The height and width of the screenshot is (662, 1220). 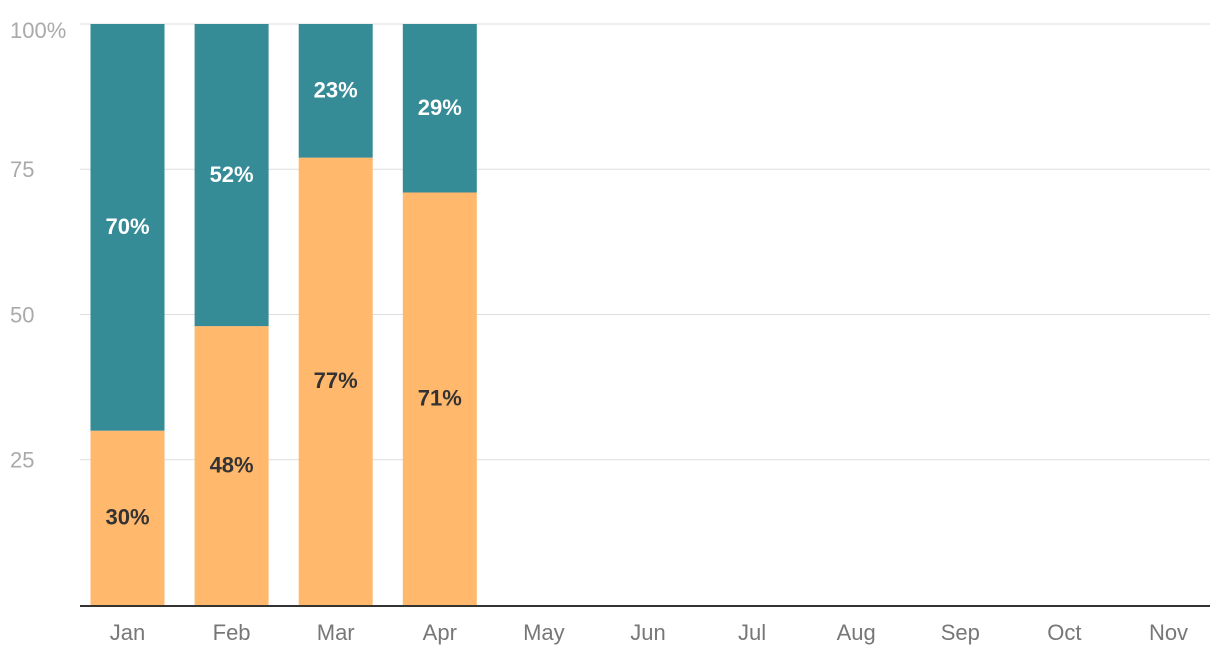 I want to click on x-tick-label: Mar, so click(x=336, y=632).